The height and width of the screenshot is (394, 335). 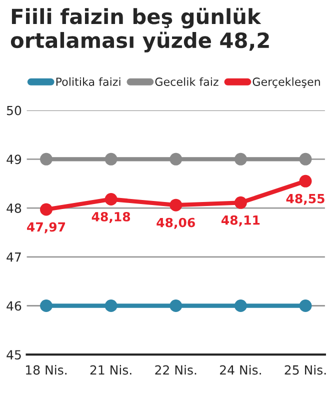 What do you see at coordinates (13, 355) in the screenshot?
I see `y-tick-label: 45` at bounding box center [13, 355].